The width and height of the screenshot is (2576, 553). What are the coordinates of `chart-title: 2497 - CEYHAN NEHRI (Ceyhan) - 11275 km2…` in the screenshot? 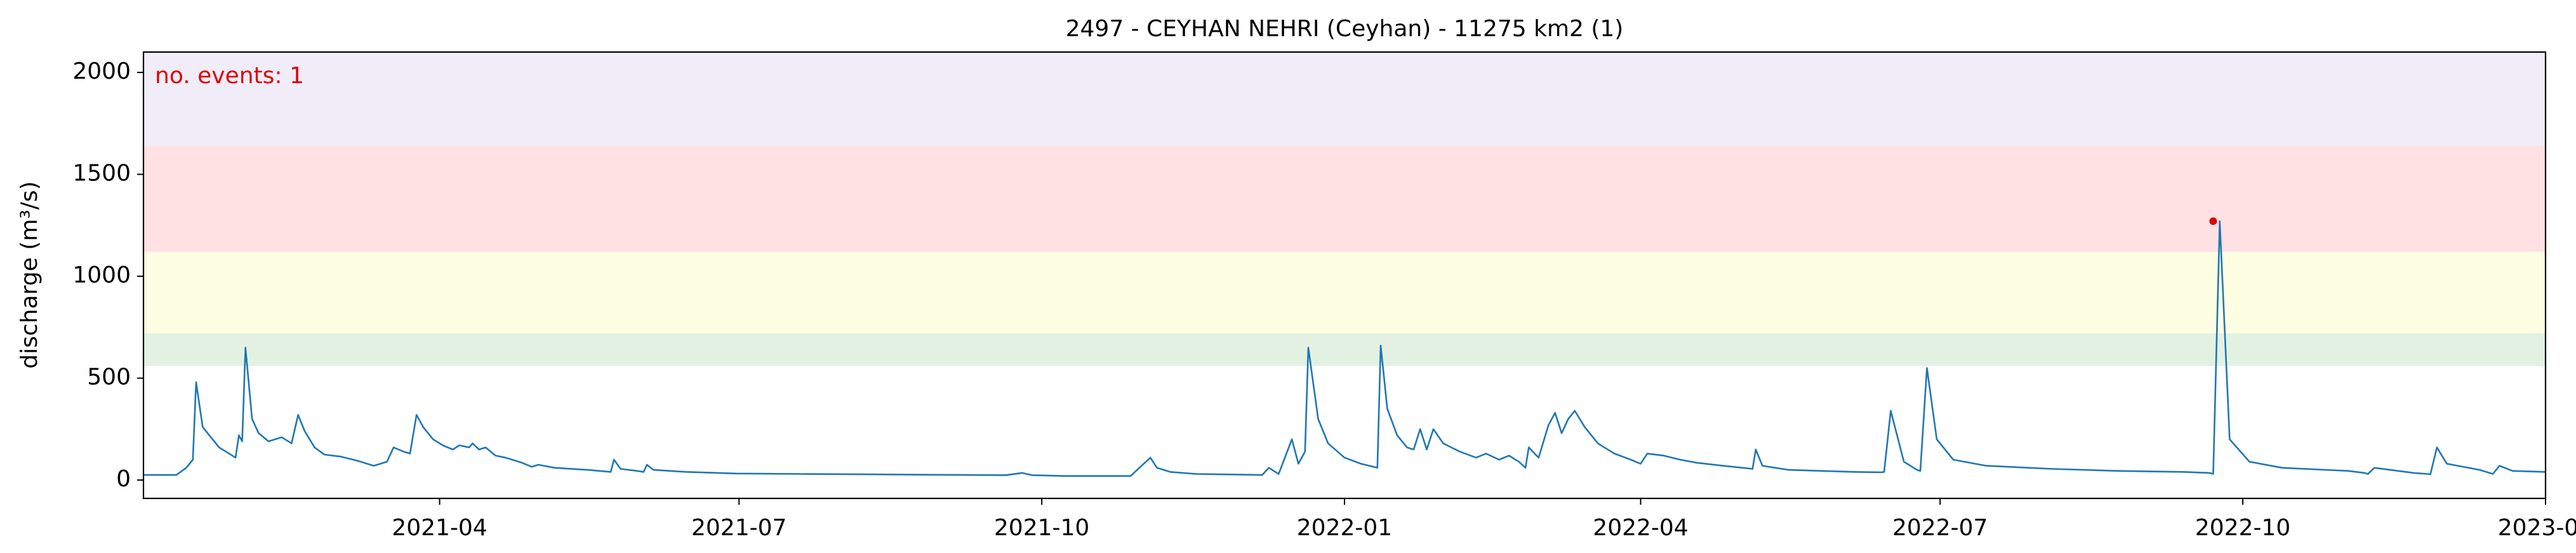 It's located at (1345, 29).